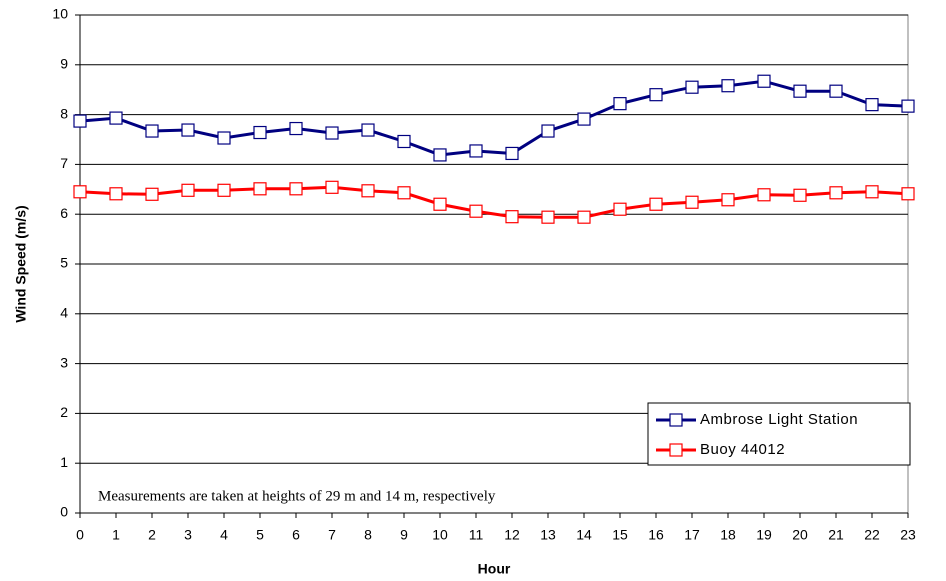 The height and width of the screenshot is (581, 946). Describe the element at coordinates (60, 14) in the screenshot. I see `y-tick-label: 10` at that location.